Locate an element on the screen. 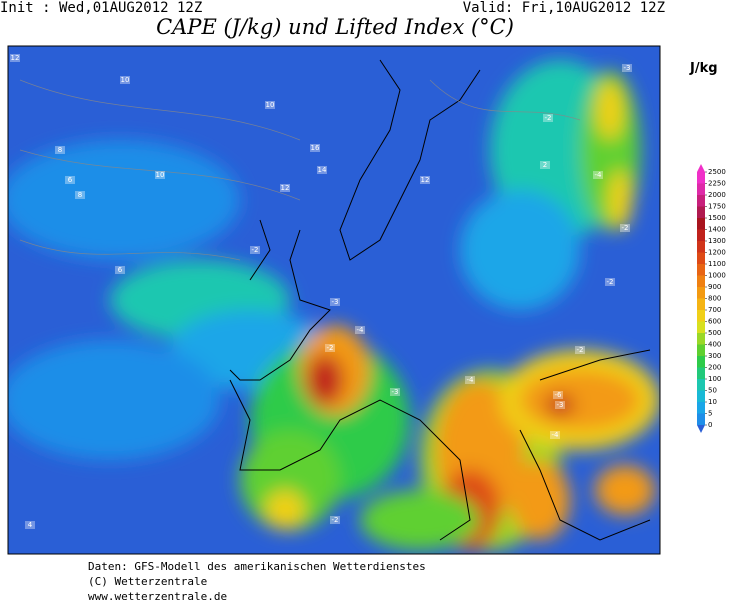 This screenshot has width=732, height=603. colorbar-label: 1200 is located at coordinates (717, 253).